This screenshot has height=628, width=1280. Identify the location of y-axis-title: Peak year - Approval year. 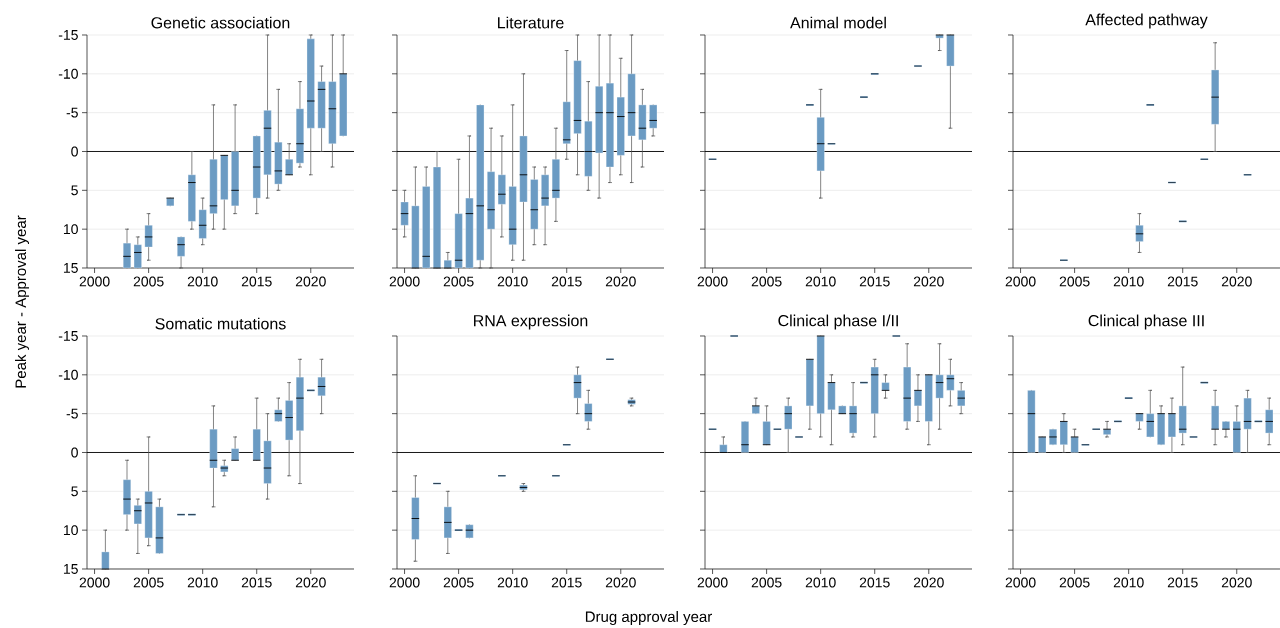
(22, 301).